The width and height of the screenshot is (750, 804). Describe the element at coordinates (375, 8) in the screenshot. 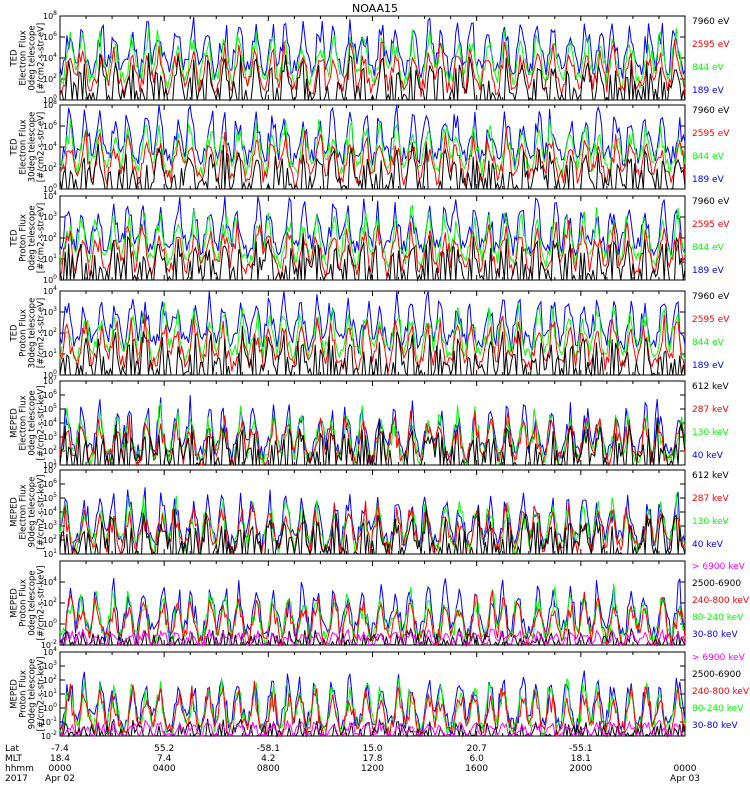

I see `figure-title: NOAA15` at that location.